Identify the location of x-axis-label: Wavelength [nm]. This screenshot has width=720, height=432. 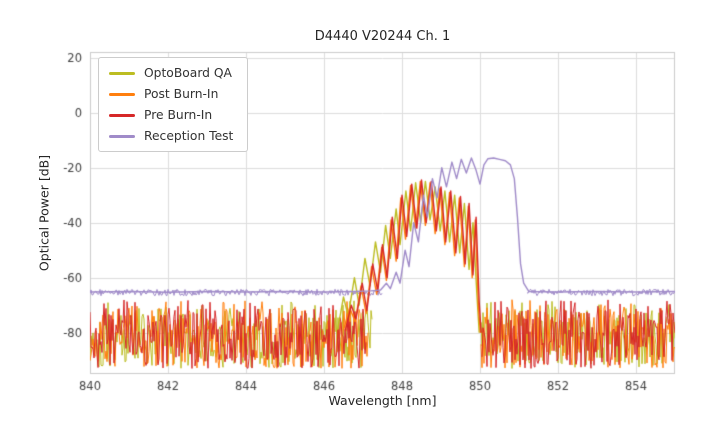
(382, 400).